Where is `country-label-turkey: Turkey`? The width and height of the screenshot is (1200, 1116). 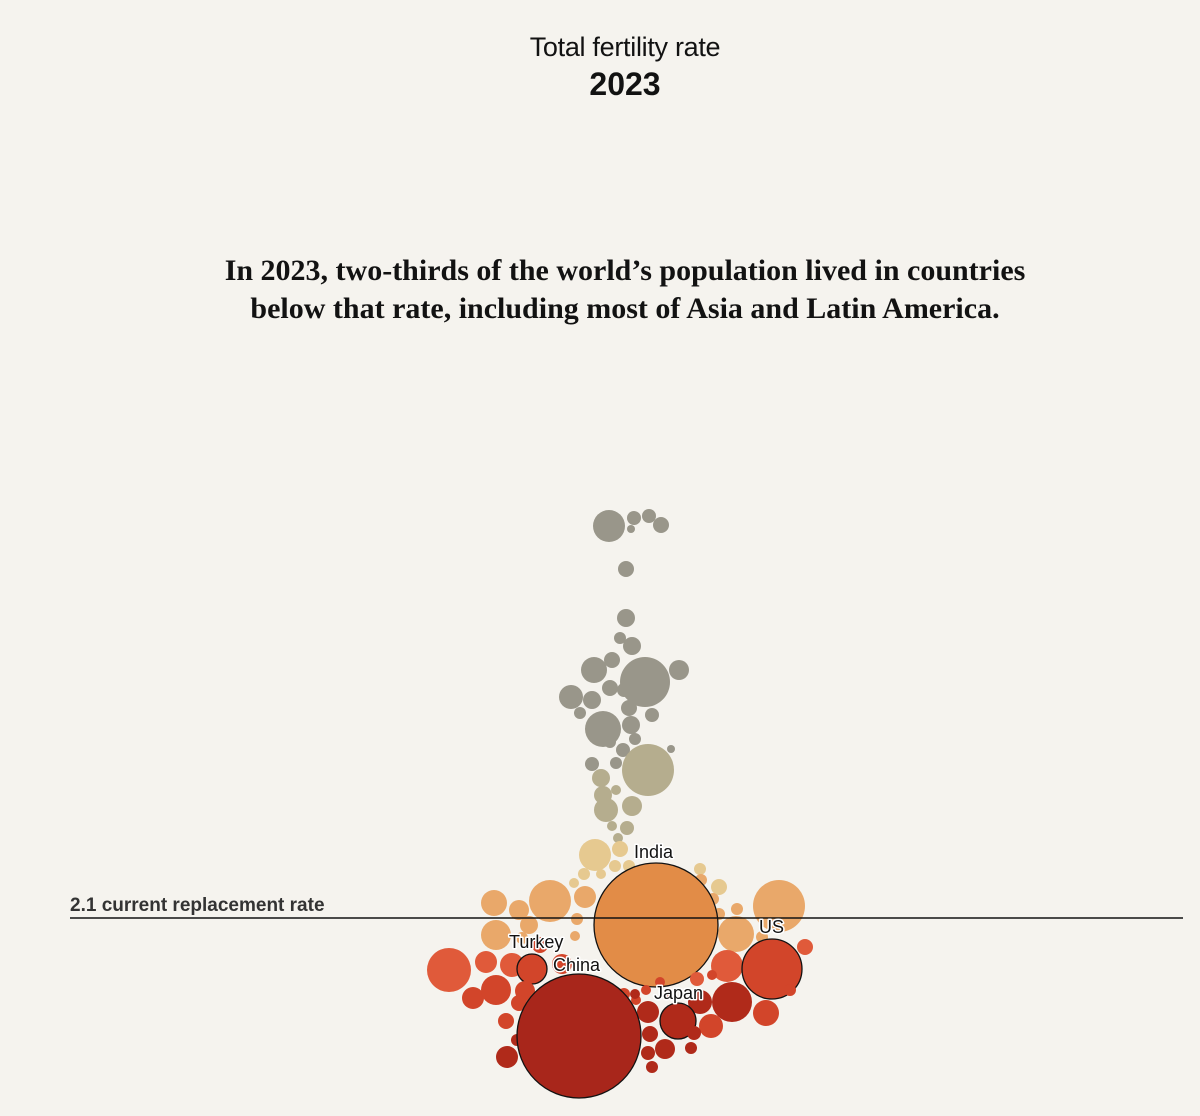
country-label-turkey: Turkey is located at coordinates (536, 942).